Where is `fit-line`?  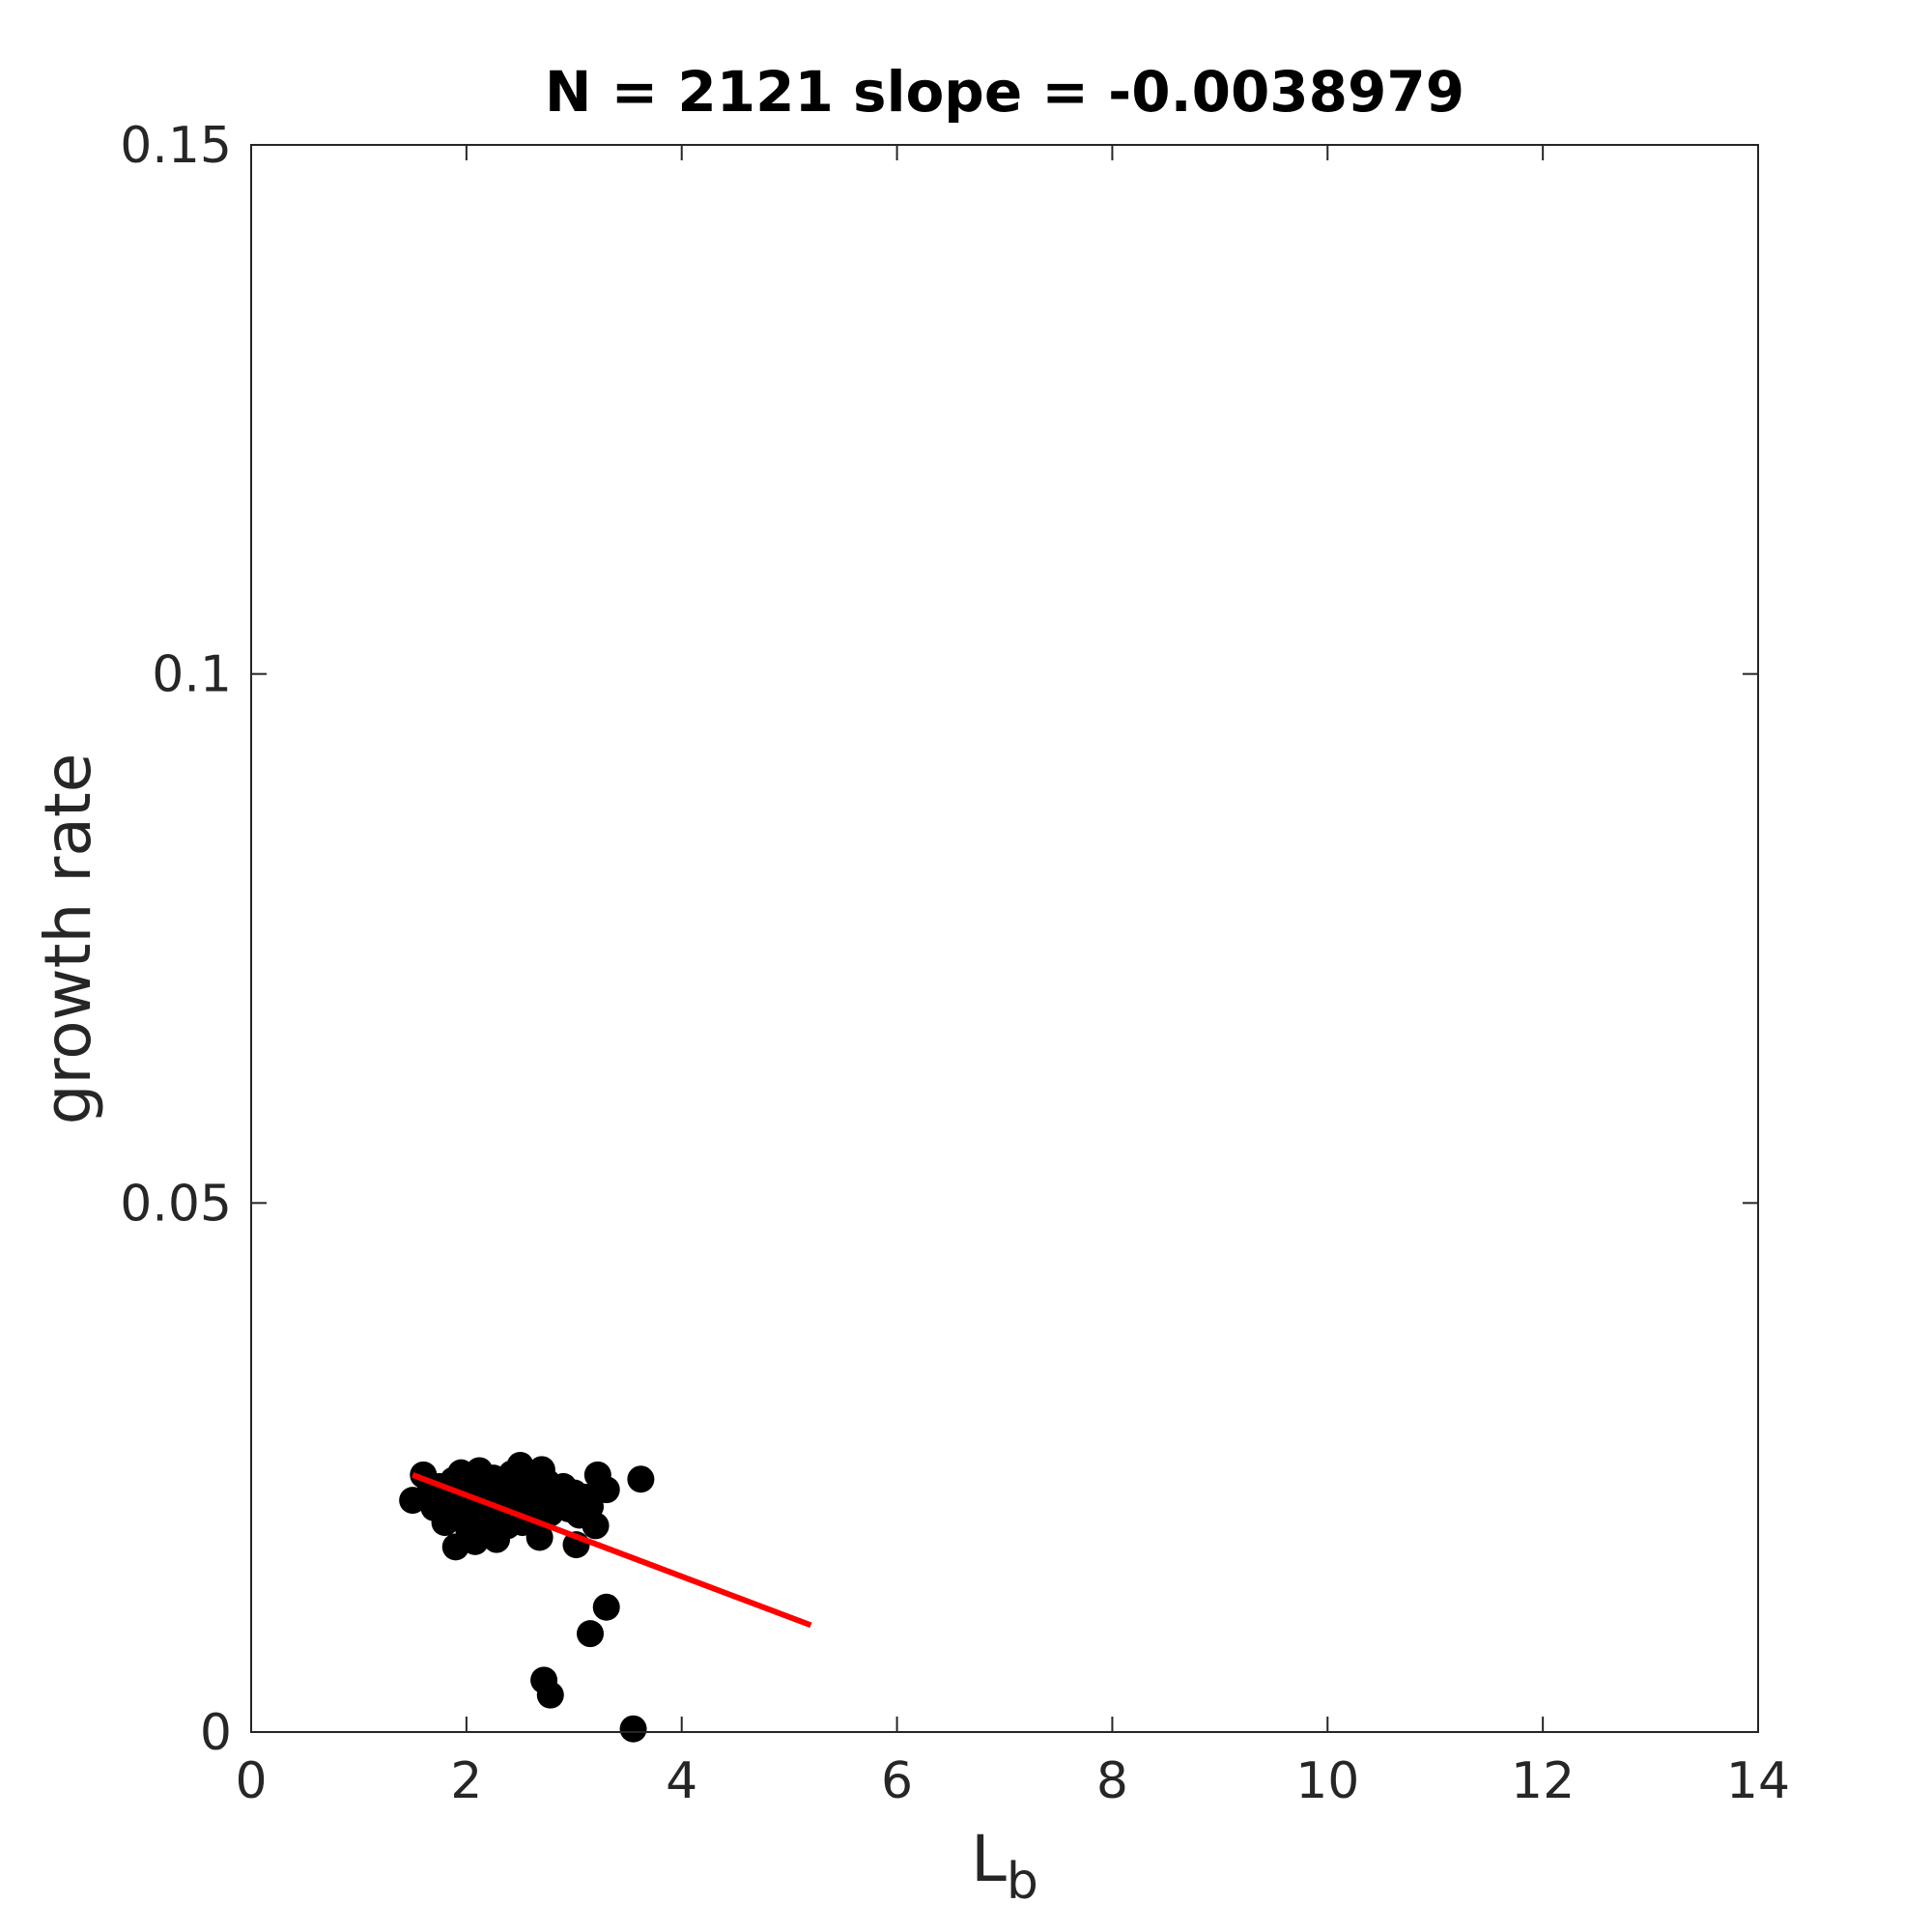
fit-line is located at coordinates (612, 1550).